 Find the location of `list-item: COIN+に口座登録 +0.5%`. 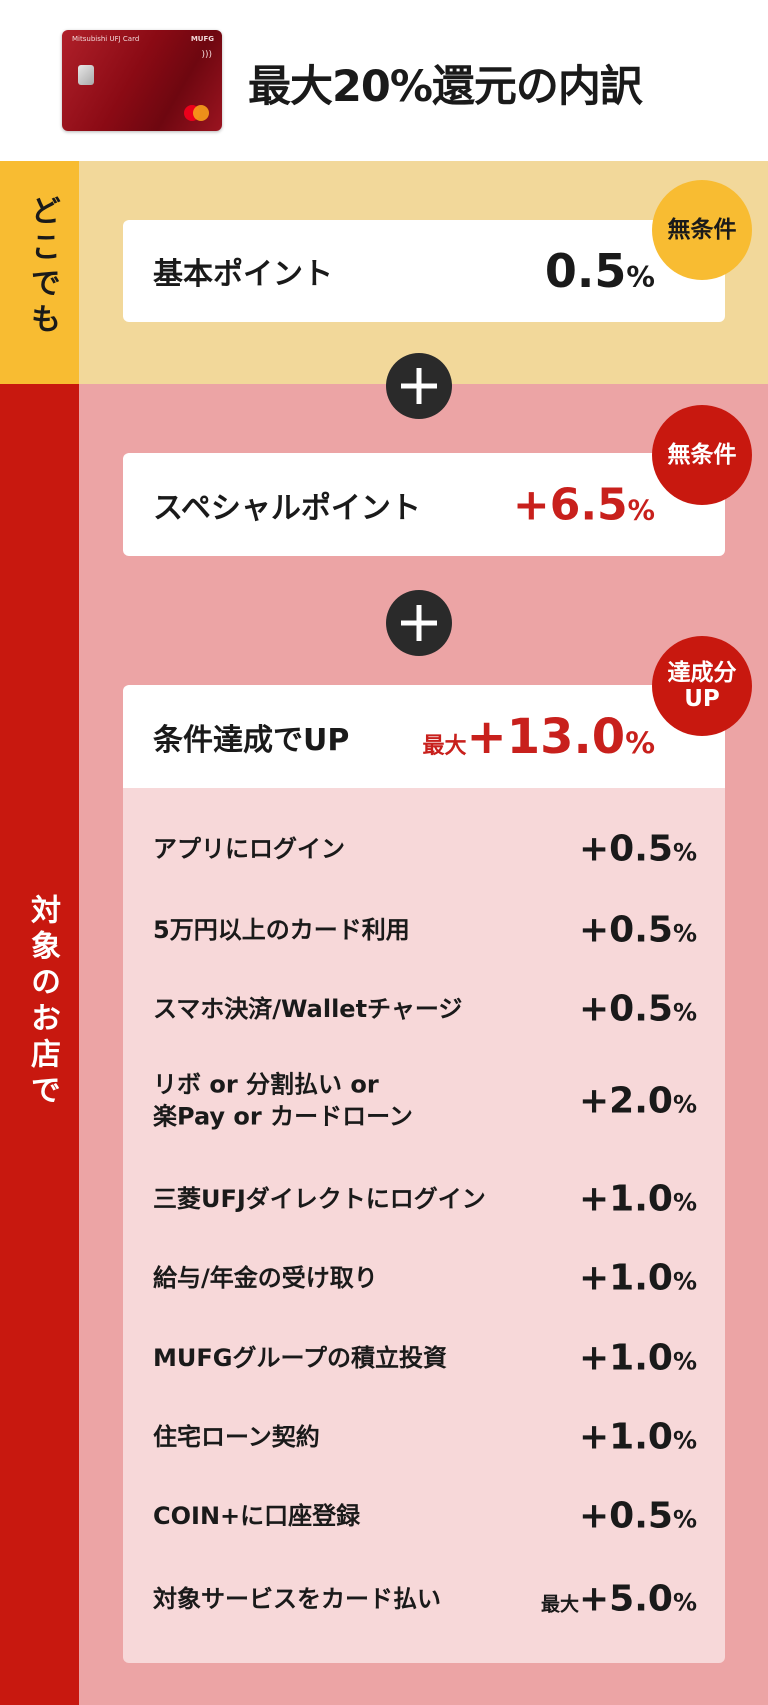

list-item: COIN+に口座登録 +0.5% is located at coordinates (424, 1516).